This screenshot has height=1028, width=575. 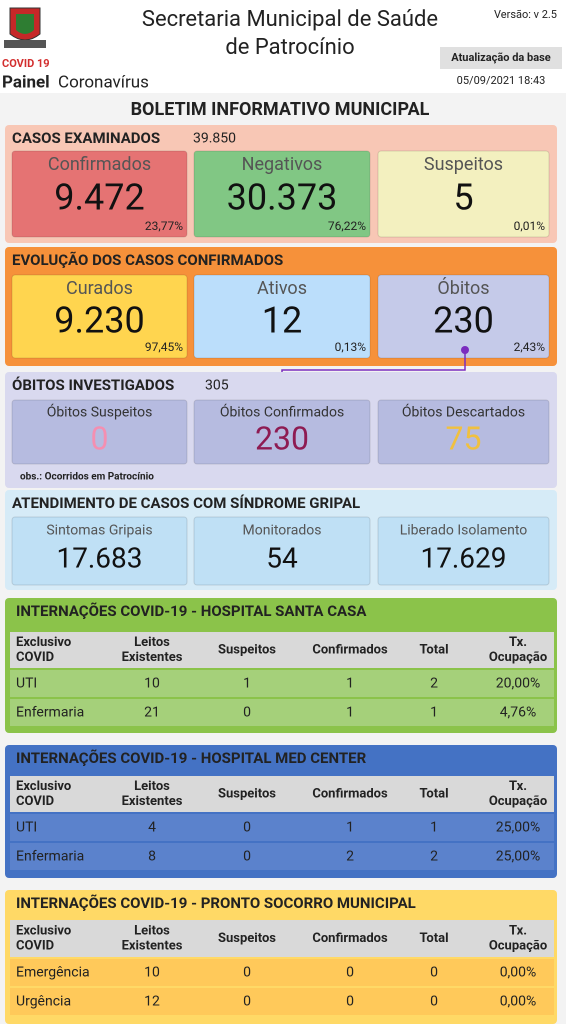 I want to click on card-label: Óbitos Suspeitos, so click(x=100, y=412).